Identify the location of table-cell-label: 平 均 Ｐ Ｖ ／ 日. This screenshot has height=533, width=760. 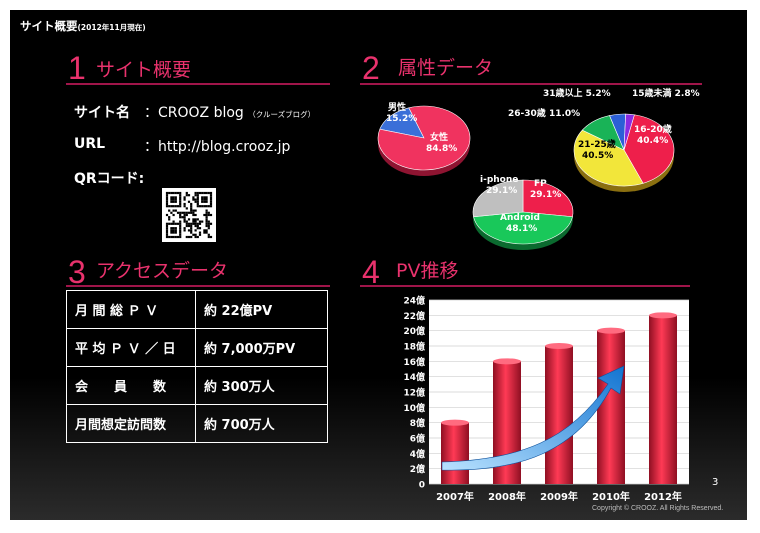
(131, 347).